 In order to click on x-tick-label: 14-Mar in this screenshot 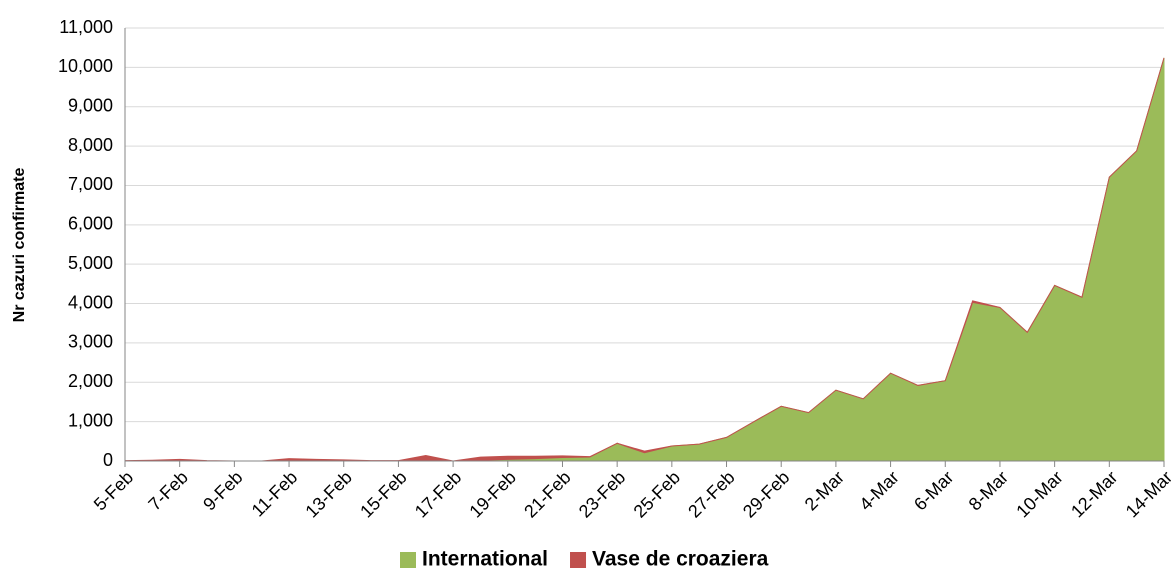, I will do `click(1146, 494)`.